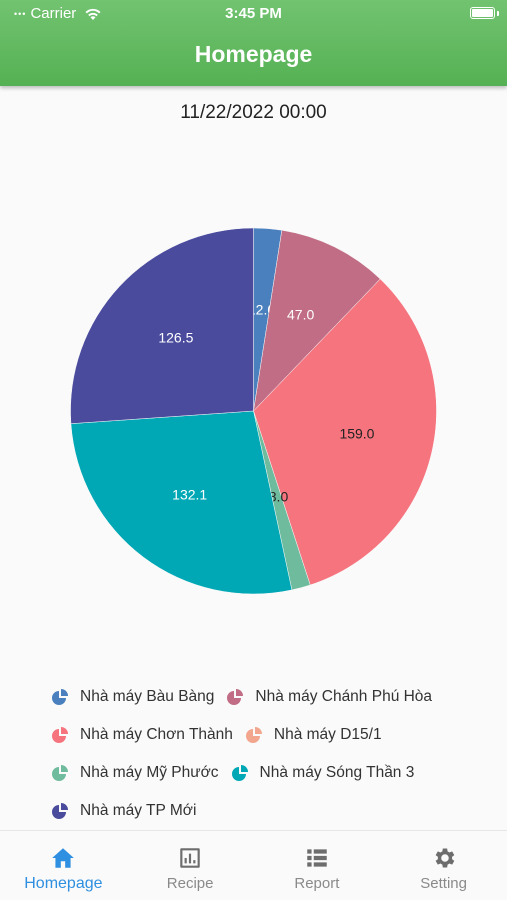  Describe the element at coordinates (344, 696) in the screenshot. I see `legend-label: Nhà máy Chánh Phú Hòa` at that location.